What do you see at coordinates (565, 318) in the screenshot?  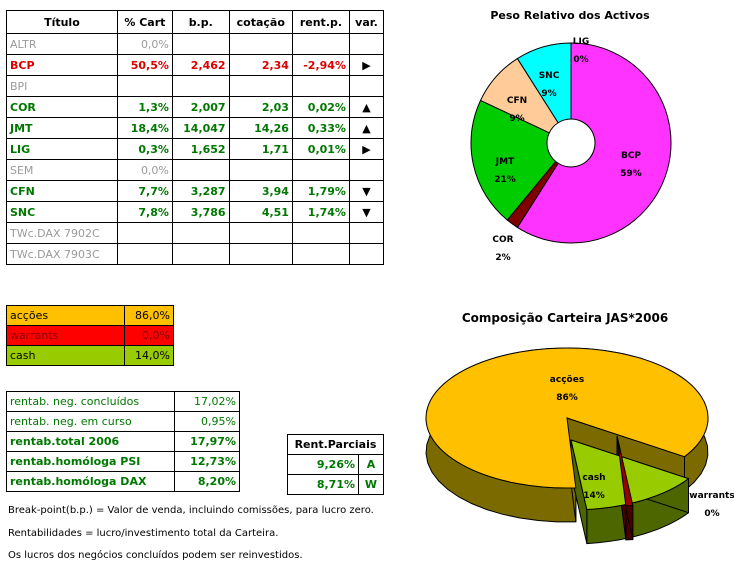 I see `chart-composicao-title: Composição Carteira JAS*2006` at bounding box center [565, 318].